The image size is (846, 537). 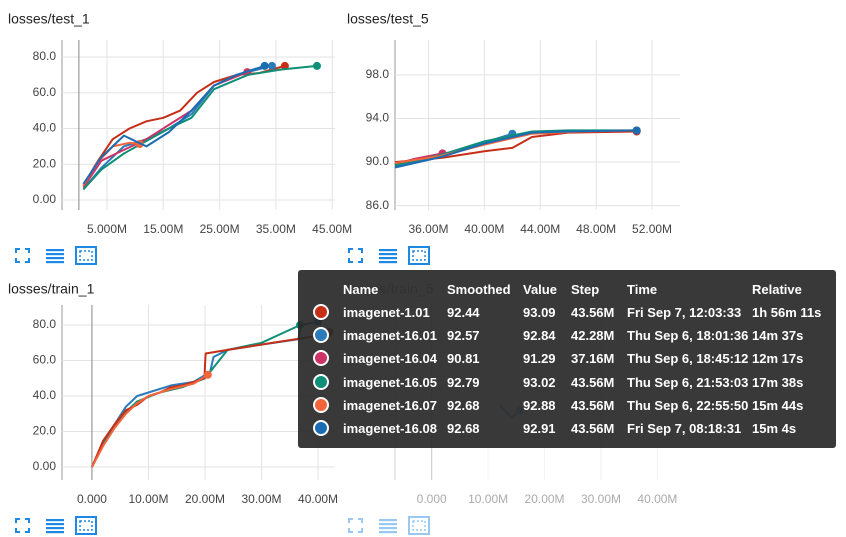 I want to click on y-tick-label: 20.0, so click(x=45, y=163).